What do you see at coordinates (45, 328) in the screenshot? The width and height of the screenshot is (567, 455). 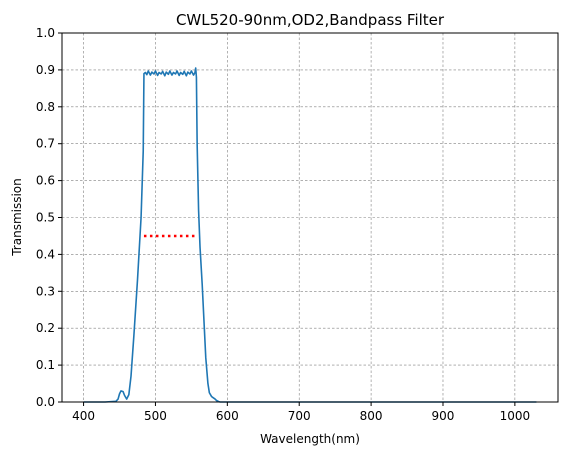 I see `y-tick-label: 0.2` at bounding box center [45, 328].